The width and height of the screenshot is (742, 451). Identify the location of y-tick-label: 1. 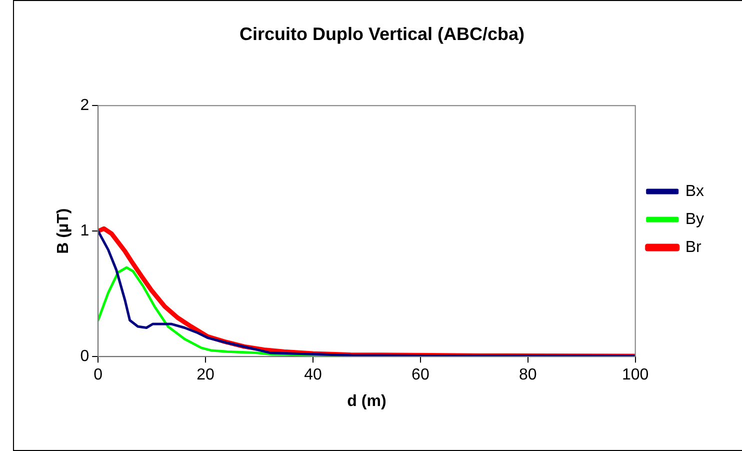
(85, 231).